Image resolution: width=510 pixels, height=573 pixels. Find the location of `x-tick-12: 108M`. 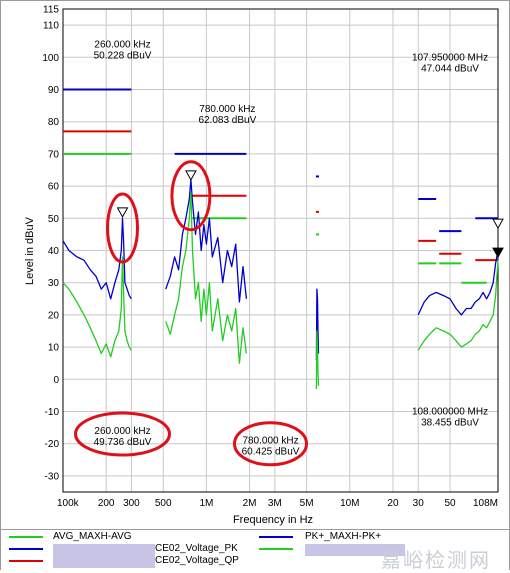

x-tick-12: 108M is located at coordinates (485, 503).